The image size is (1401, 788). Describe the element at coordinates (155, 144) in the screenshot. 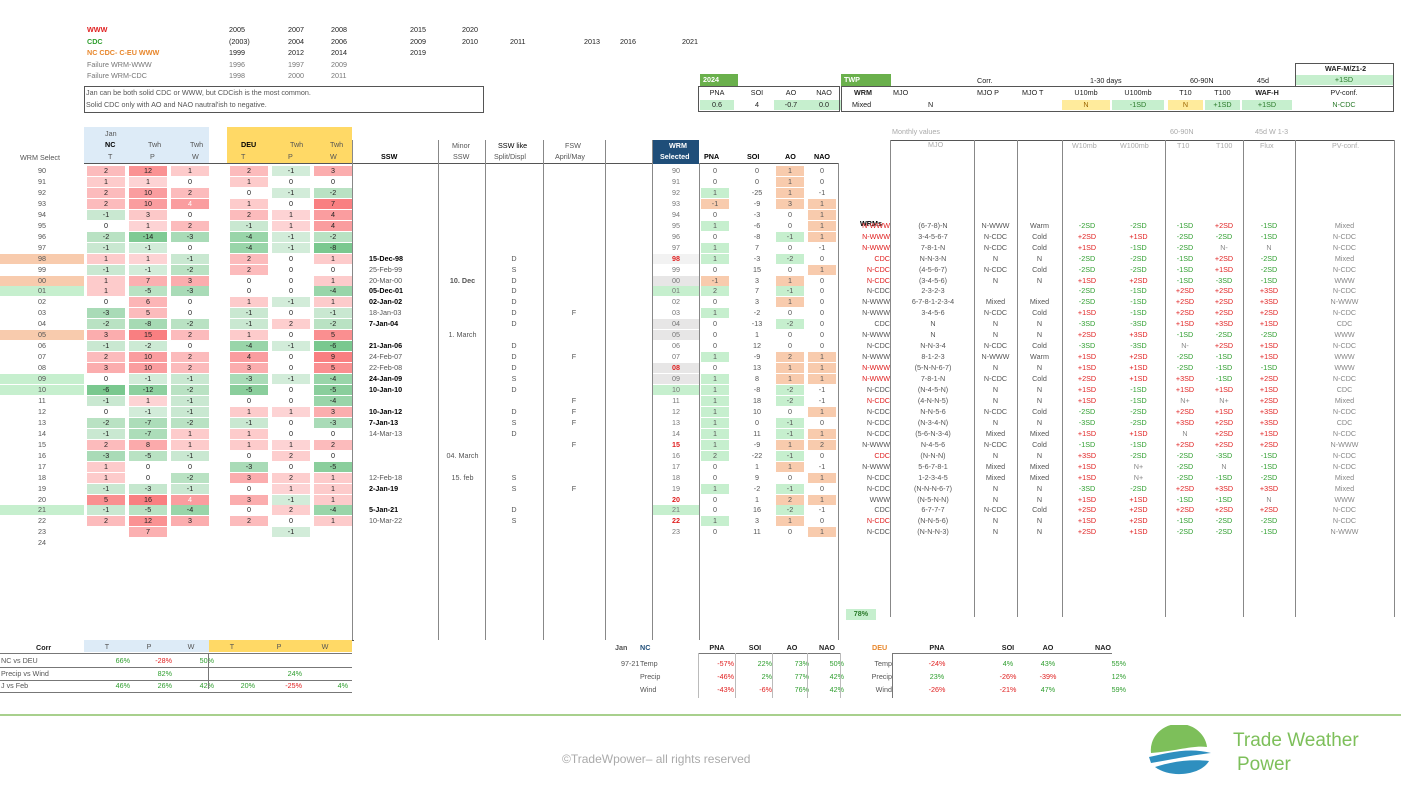

I see `header-twh1: Twh` at that location.